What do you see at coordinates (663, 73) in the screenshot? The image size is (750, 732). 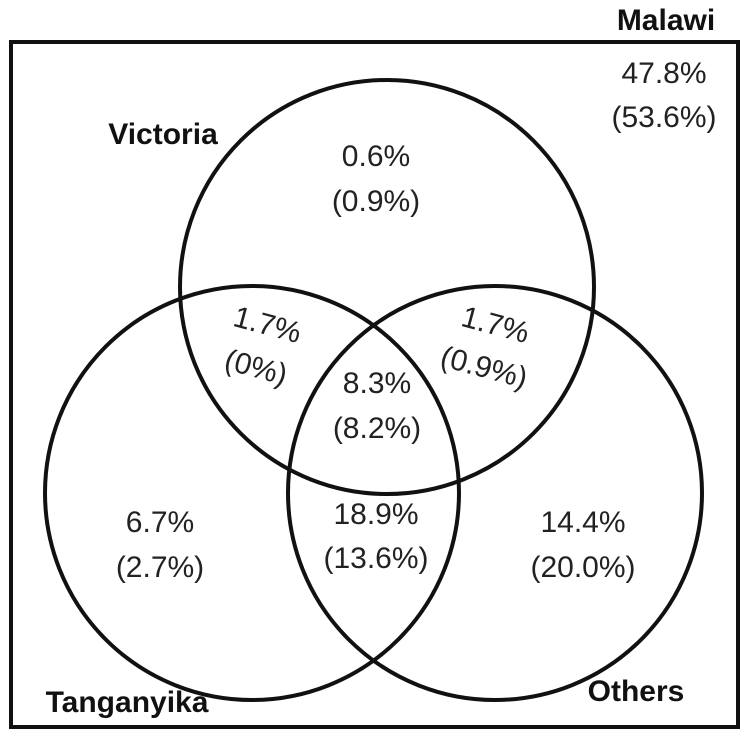 I see `region-malawi-primary: 47.8%` at bounding box center [663, 73].